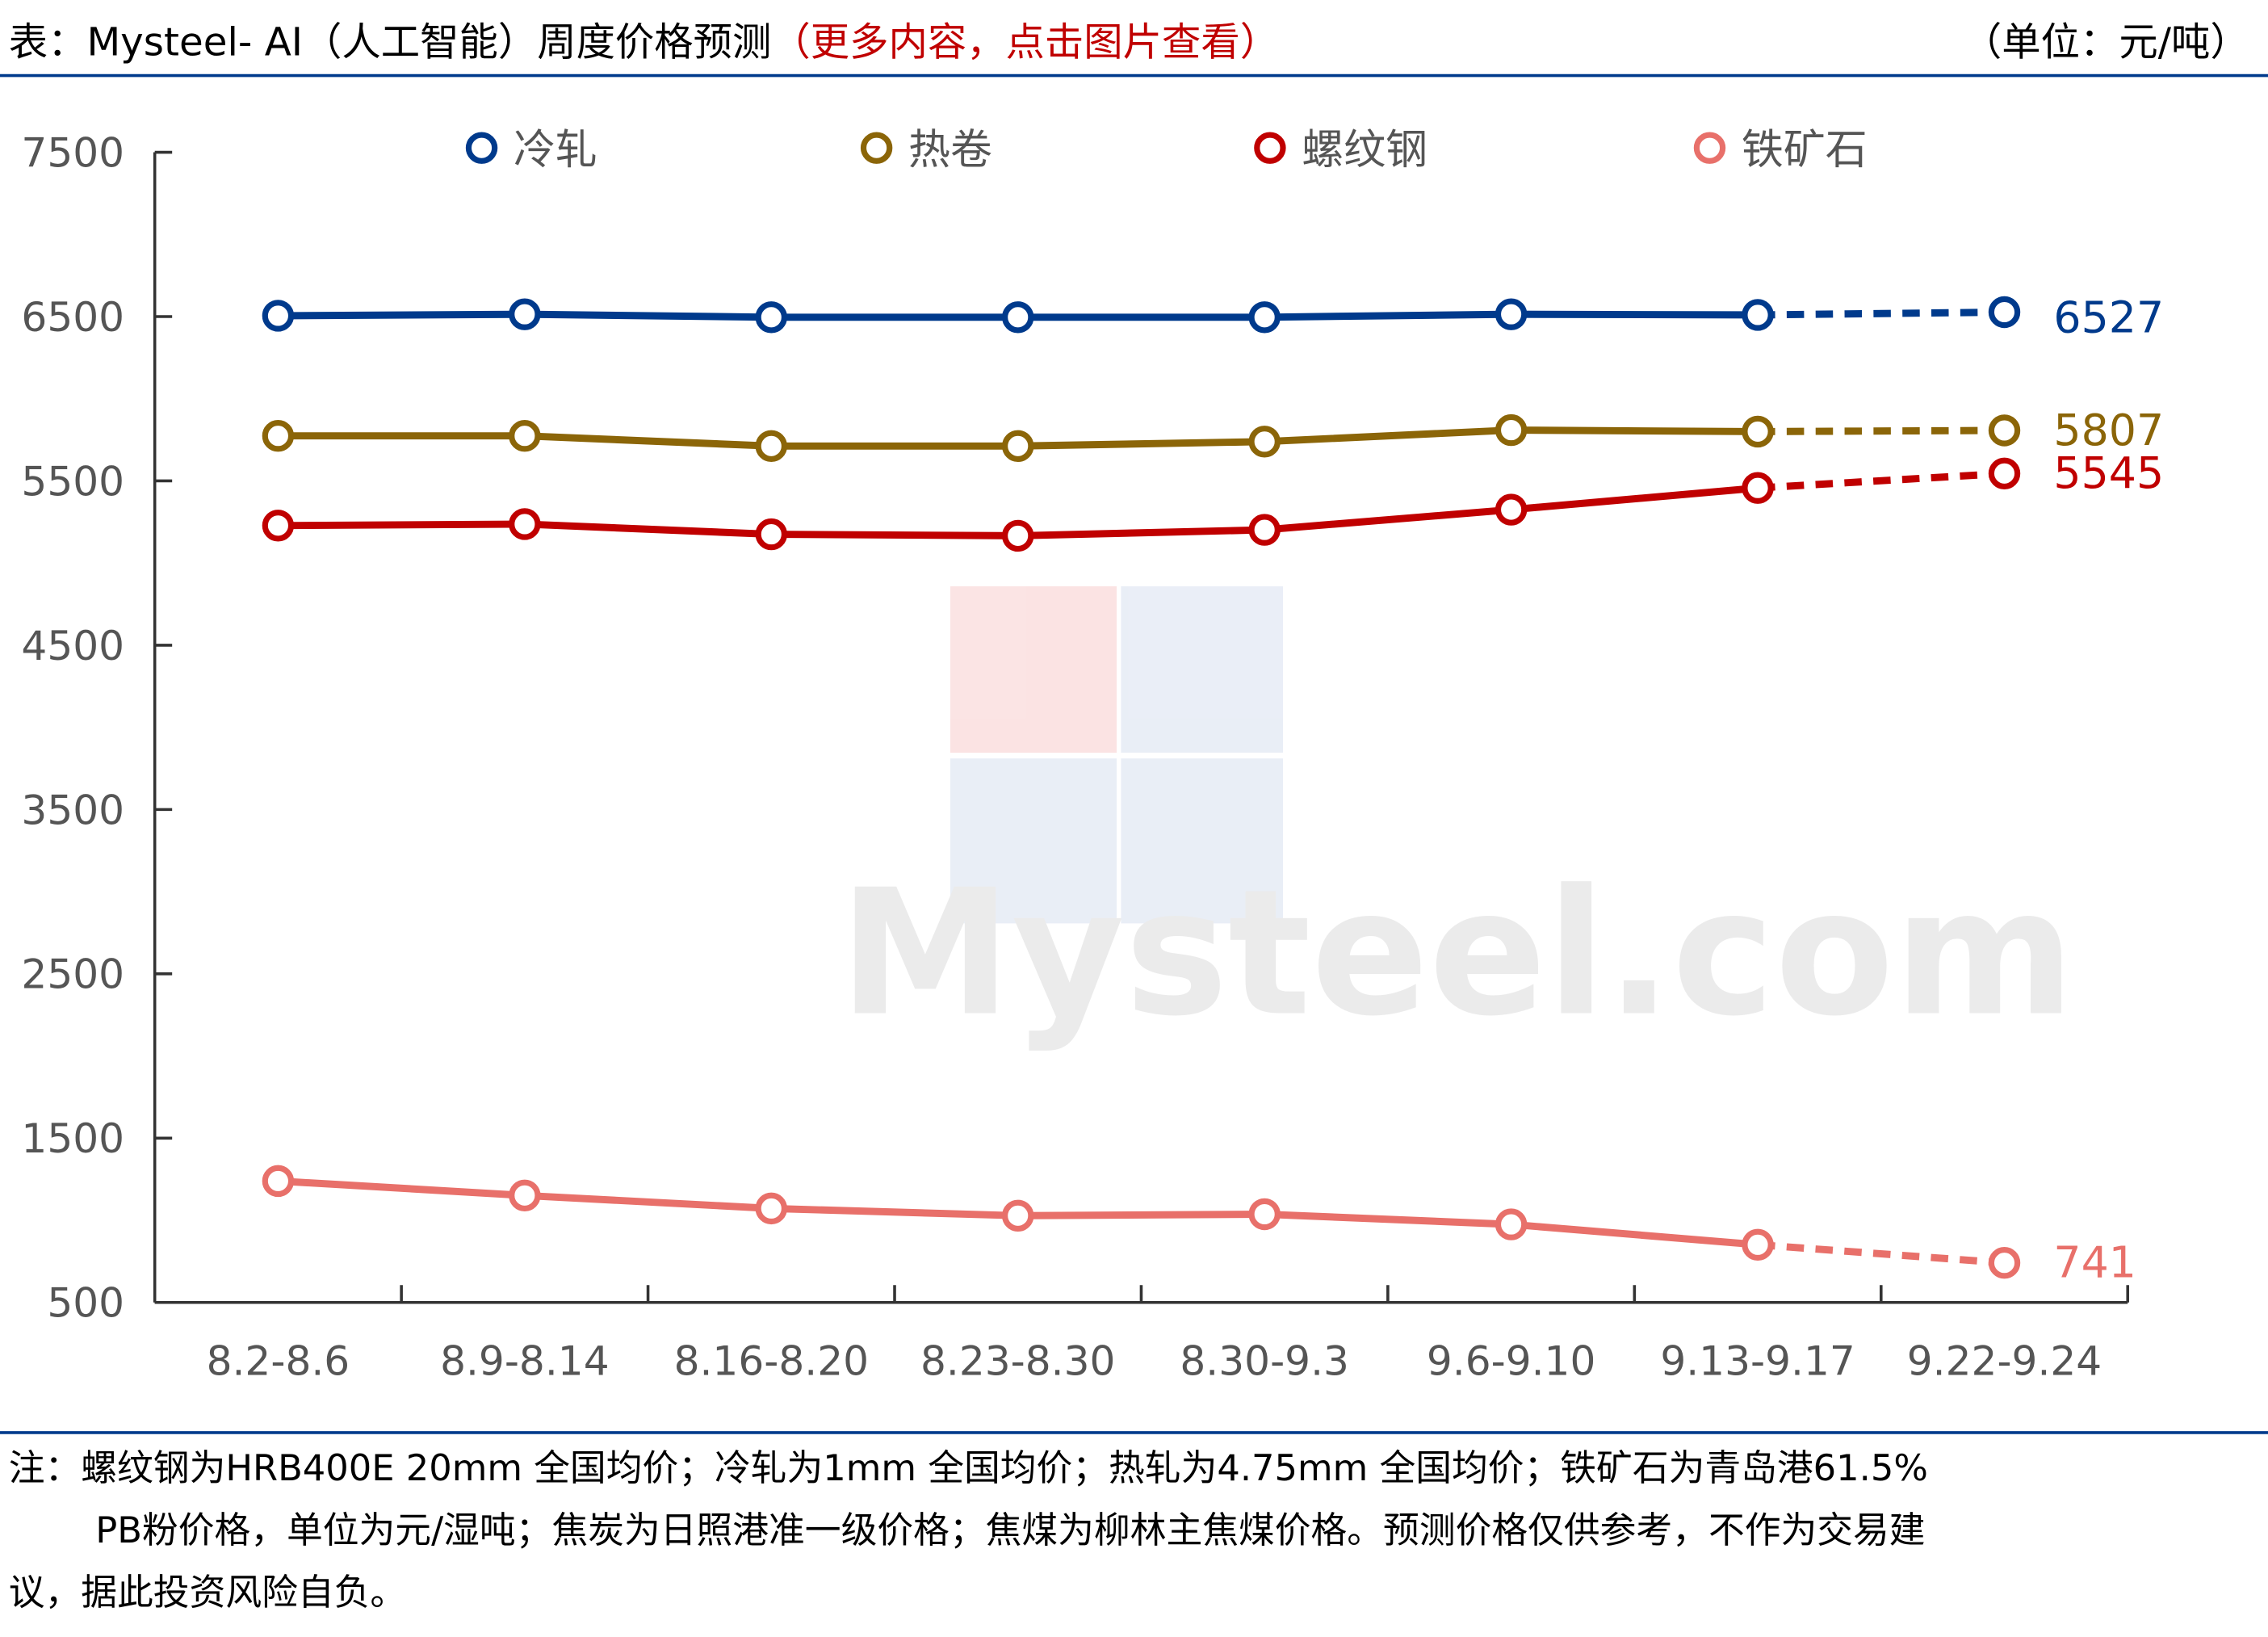 The image size is (2268, 1637). Describe the element at coordinates (1017, 1360) in the screenshot. I see `x-tick-label: 8.23-8.30` at that location.